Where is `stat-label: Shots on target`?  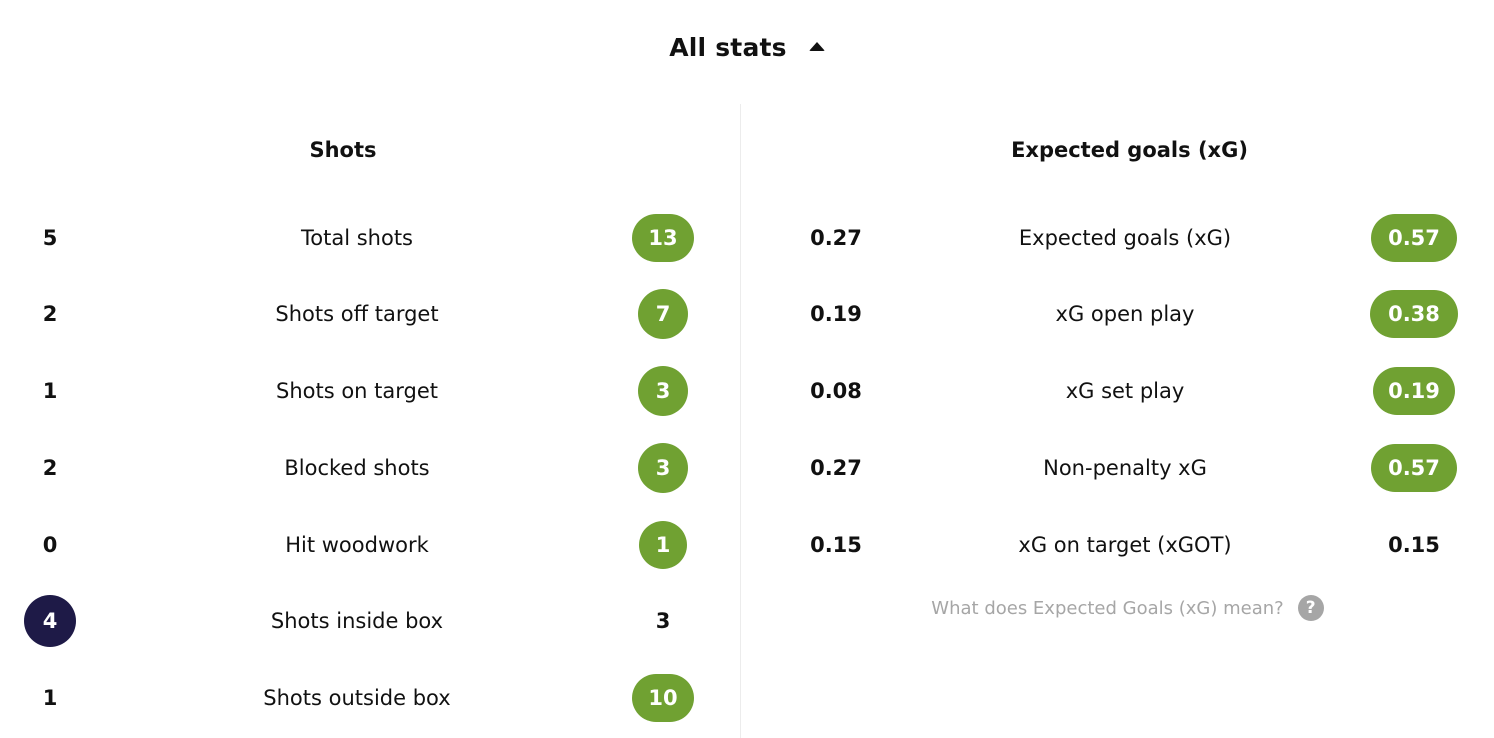 stat-label: Shots on target is located at coordinates (357, 391).